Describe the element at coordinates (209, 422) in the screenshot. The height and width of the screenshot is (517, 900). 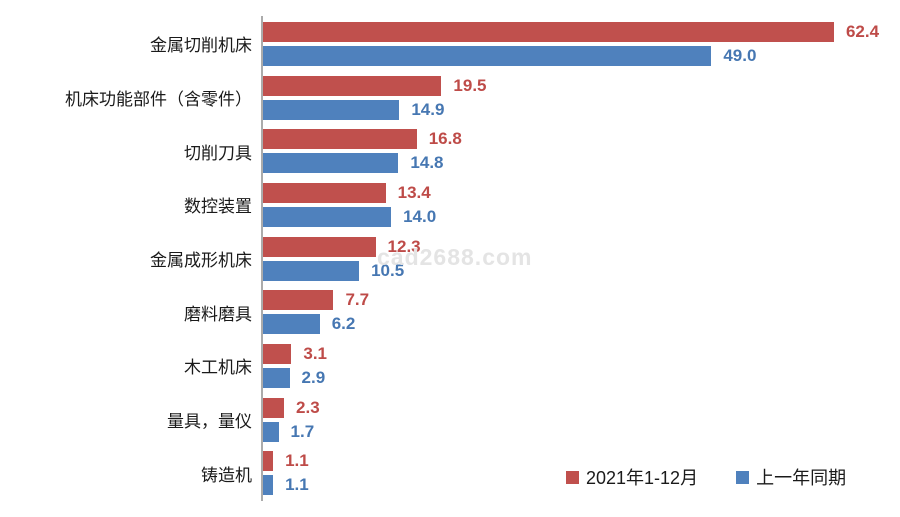
I see `category-label: 量具，量仪` at that location.